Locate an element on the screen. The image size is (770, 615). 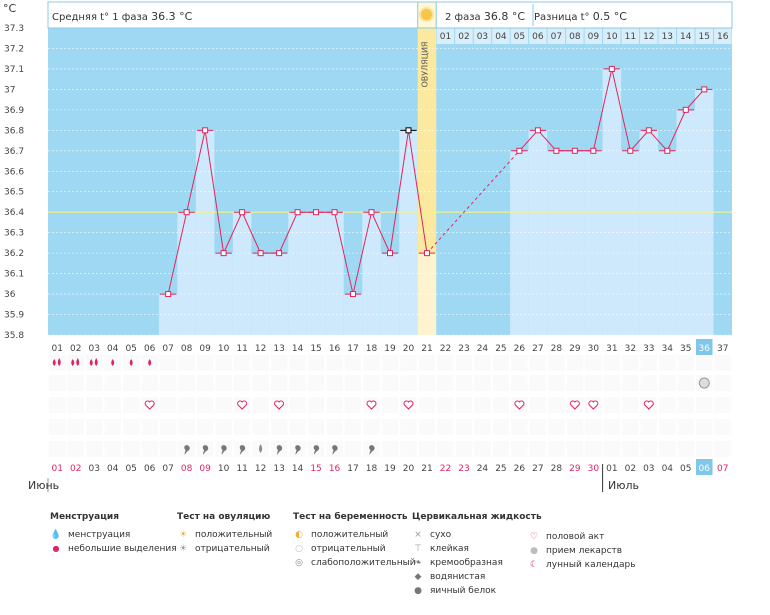
legend-menstruation-title: Менструация is located at coordinates (84, 517).